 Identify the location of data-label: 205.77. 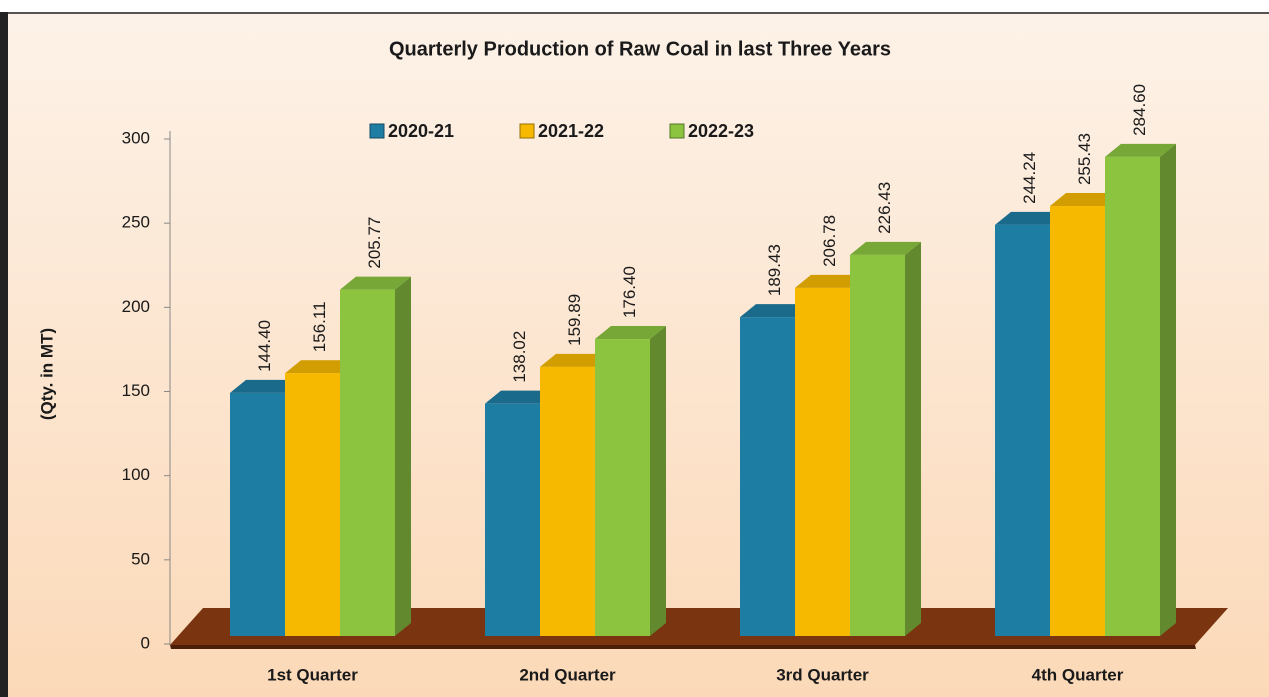
(374, 243).